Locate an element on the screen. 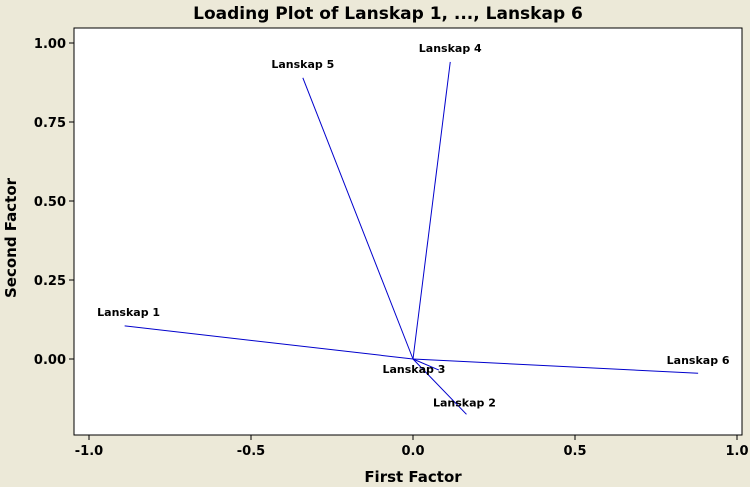 The height and width of the screenshot is (487, 750). x-tick-label: -1.0 is located at coordinates (89, 451).